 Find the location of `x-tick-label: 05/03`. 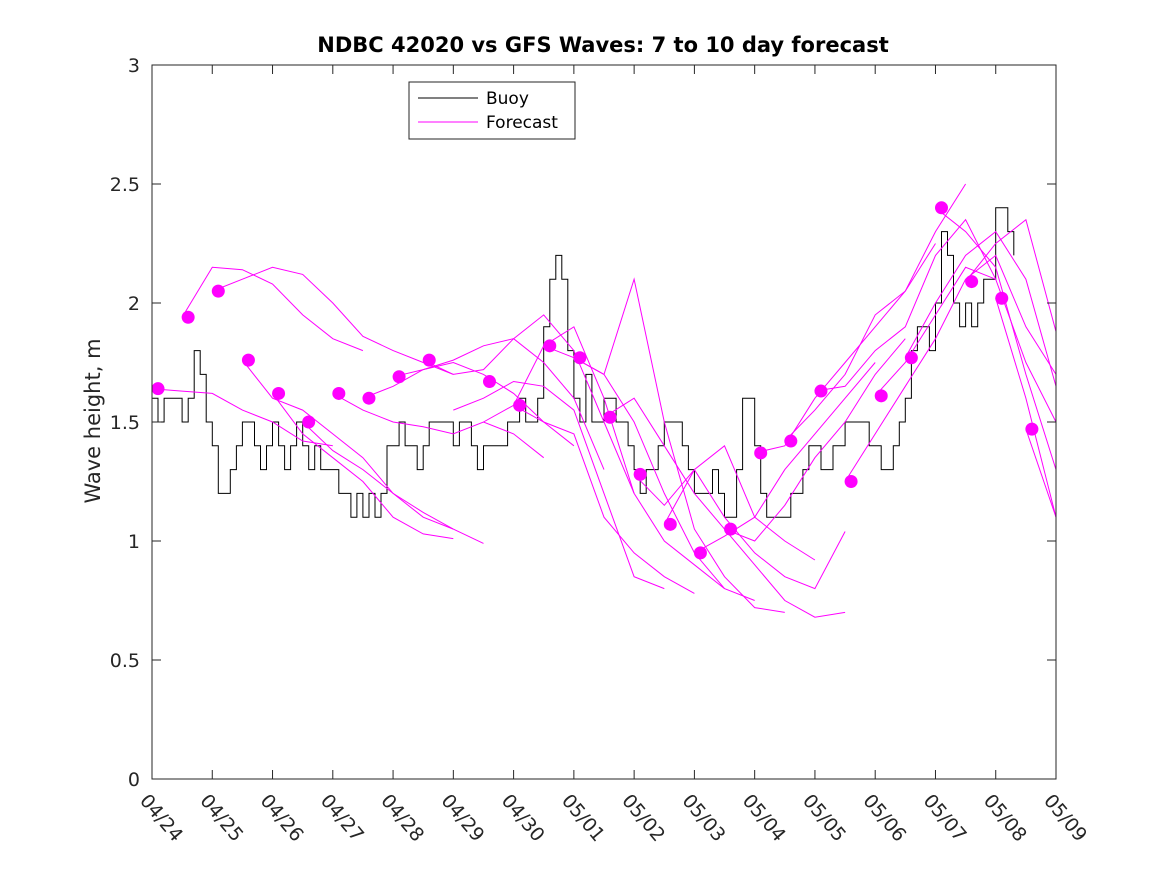

x-tick-label: 05/03 is located at coordinates (704, 818).